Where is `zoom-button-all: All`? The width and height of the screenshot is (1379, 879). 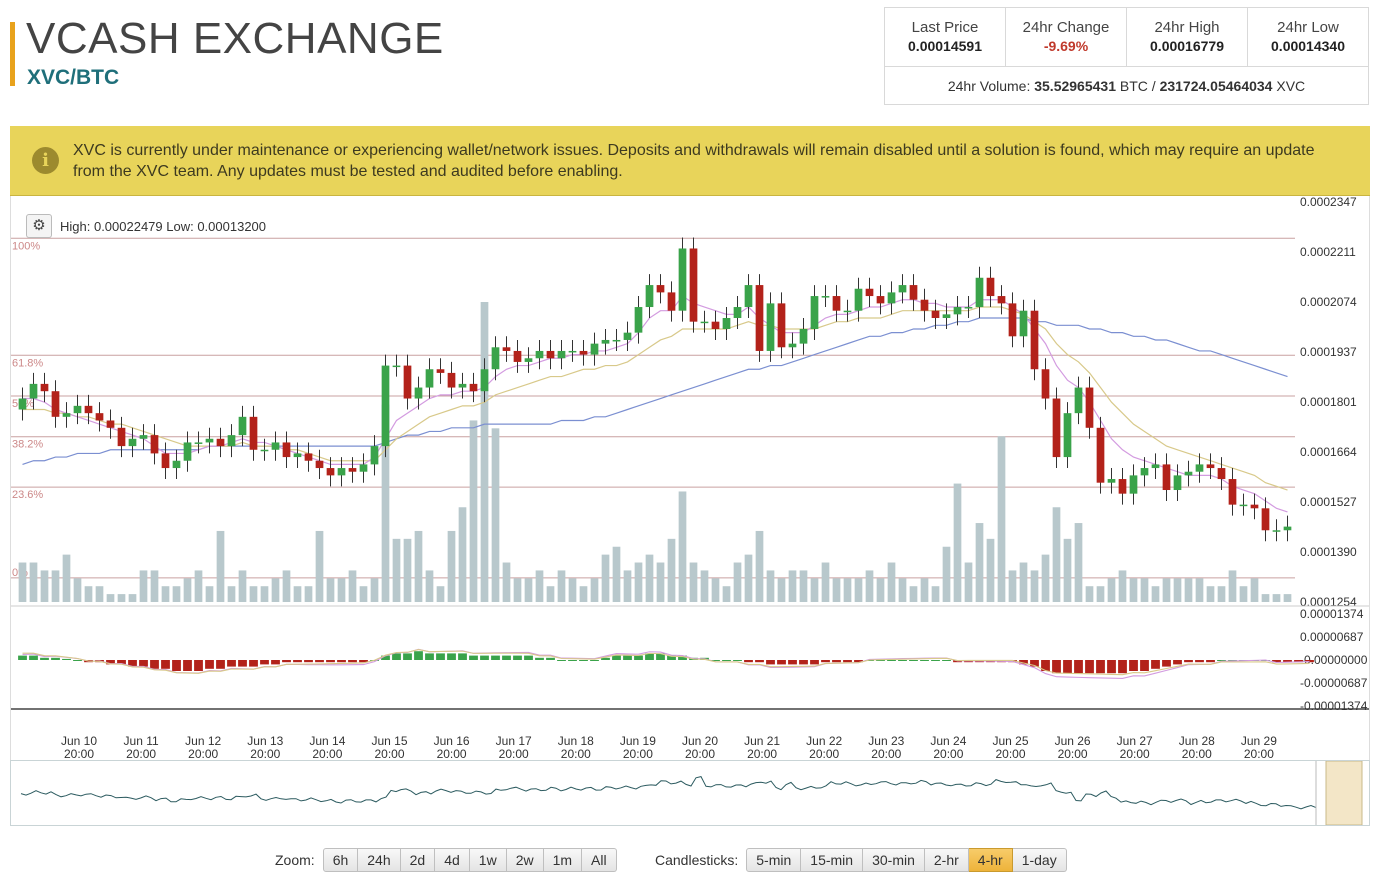 zoom-button-all: All is located at coordinates (599, 860).